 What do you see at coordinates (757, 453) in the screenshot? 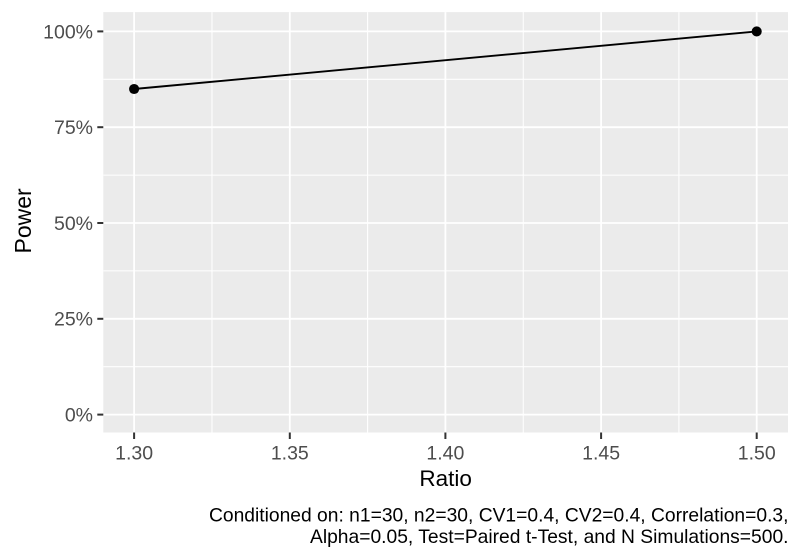
I see `svg-text: 1.50` at bounding box center [757, 453].